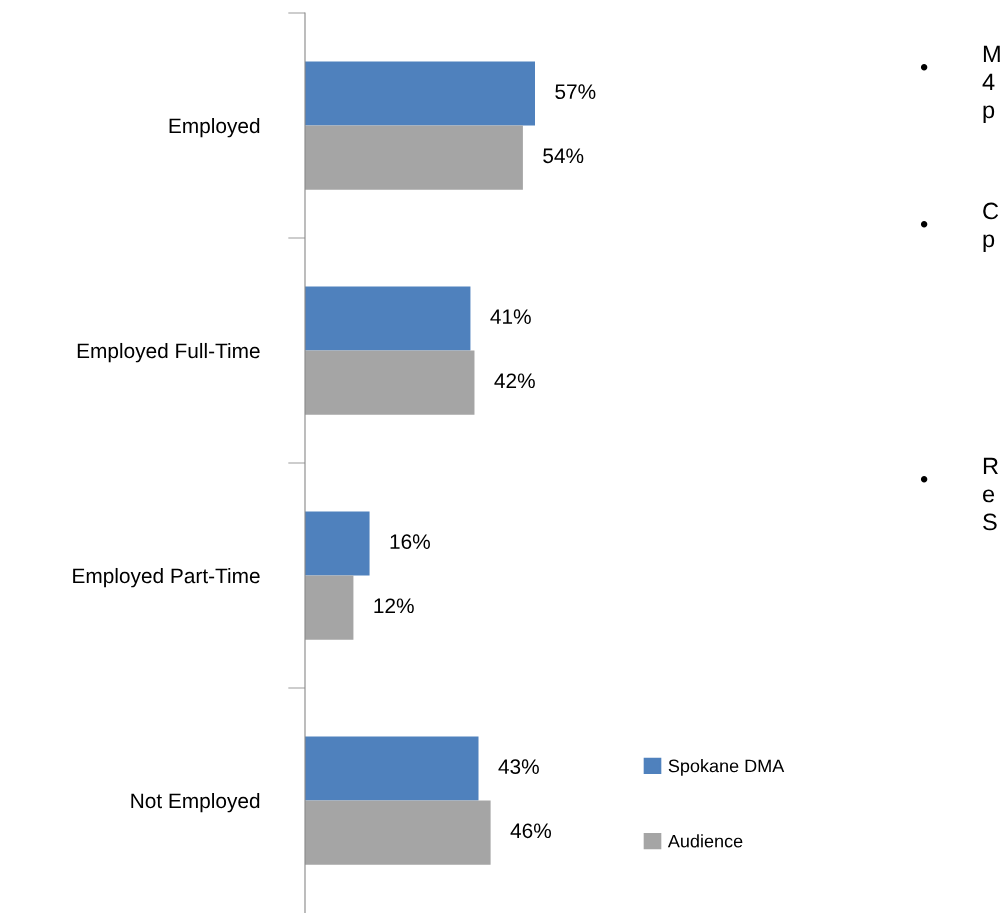 The image size is (1005, 913). Describe the element at coordinates (563, 156) in the screenshot. I see `data-label: 54%` at that location.